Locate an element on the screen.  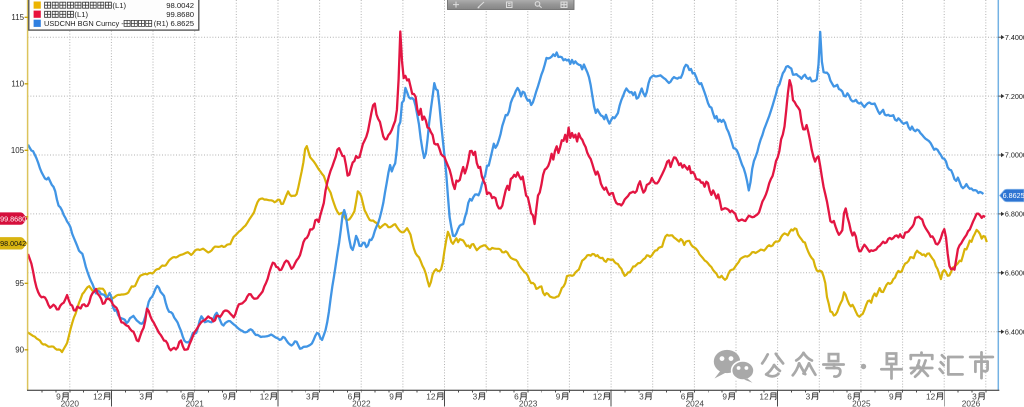
svg-text: 2024 is located at coordinates (695, 403).